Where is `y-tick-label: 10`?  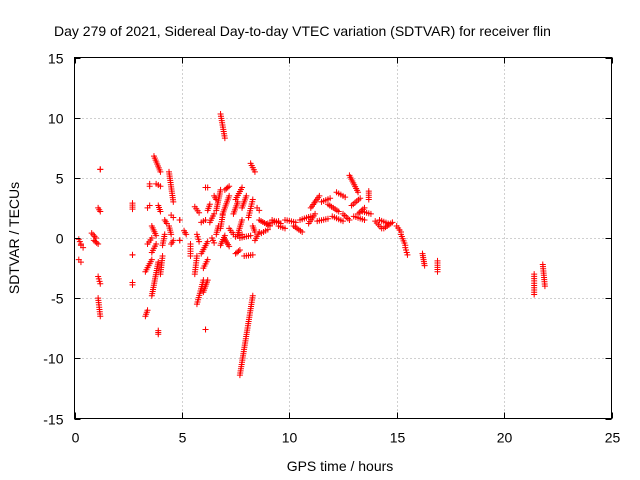
y-tick-label: 10 is located at coordinates (56, 119).